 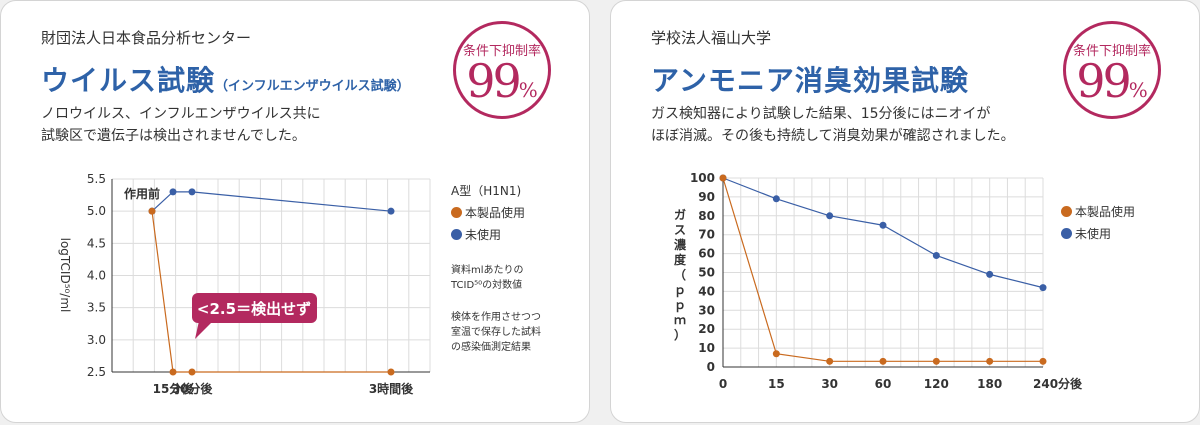 What do you see at coordinates (96, 243) in the screenshot?
I see `y-tick-label: 4.5` at bounding box center [96, 243].